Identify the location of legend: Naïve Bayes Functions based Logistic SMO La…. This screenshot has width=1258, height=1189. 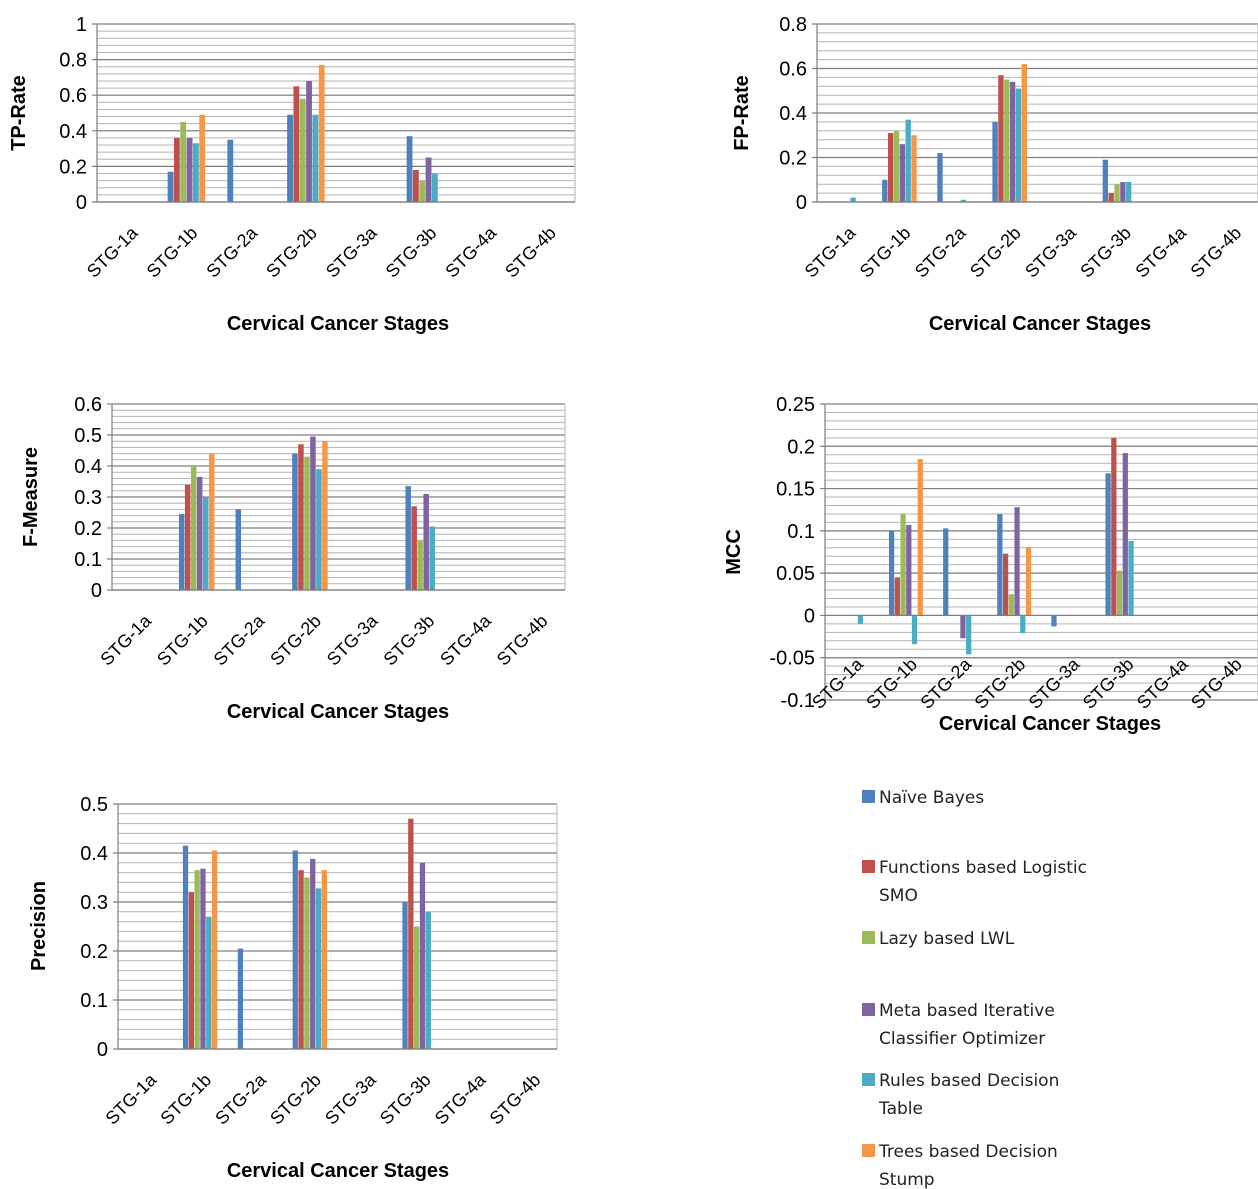
(974, 988).